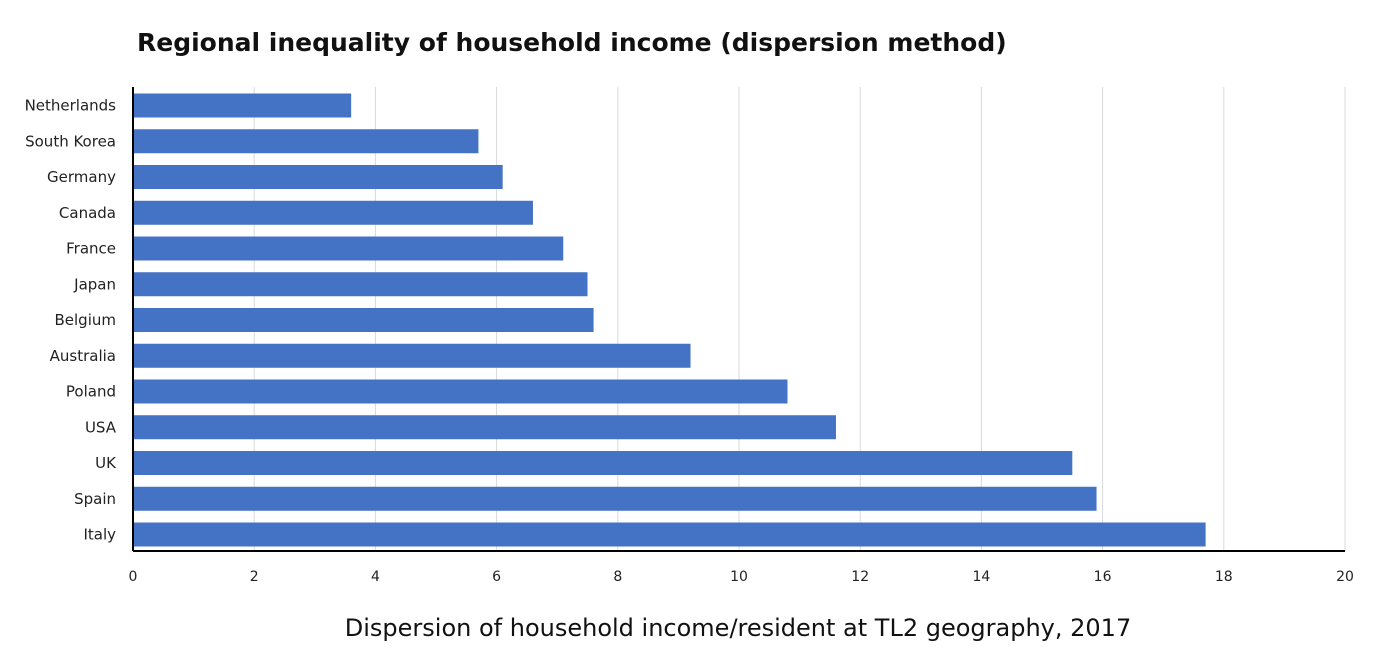 This screenshot has height=668, width=1392. I want to click on x-tick-label: 2, so click(254, 577).